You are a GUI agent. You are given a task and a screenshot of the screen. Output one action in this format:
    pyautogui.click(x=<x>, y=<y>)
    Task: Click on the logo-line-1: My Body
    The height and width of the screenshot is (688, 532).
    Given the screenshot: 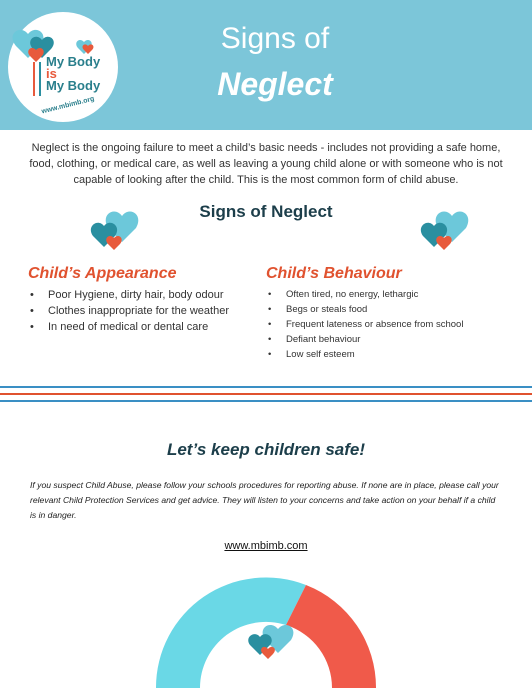 What is the action you would take?
    pyautogui.click(x=73, y=61)
    